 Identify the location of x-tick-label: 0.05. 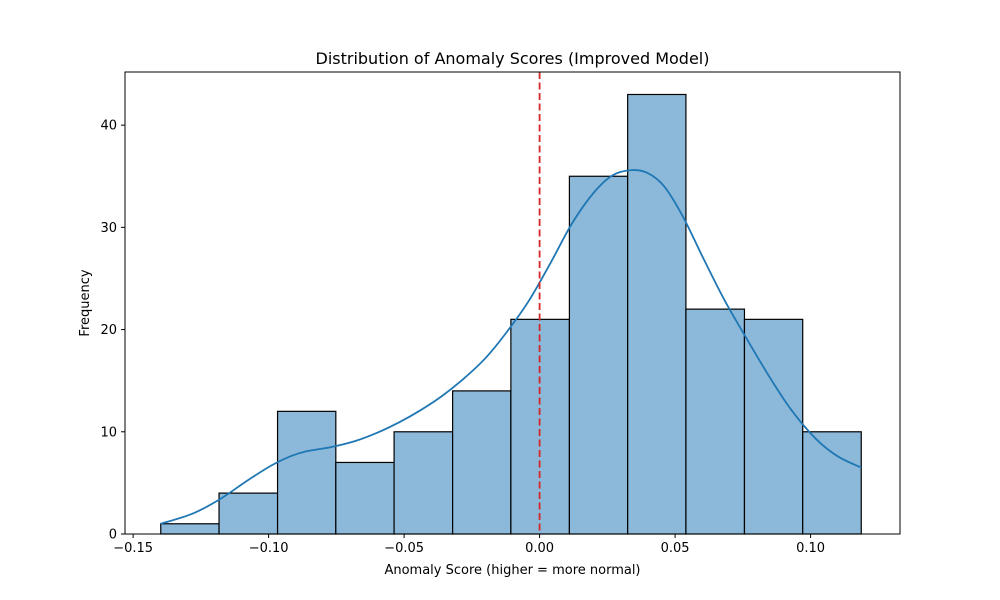
(675, 548).